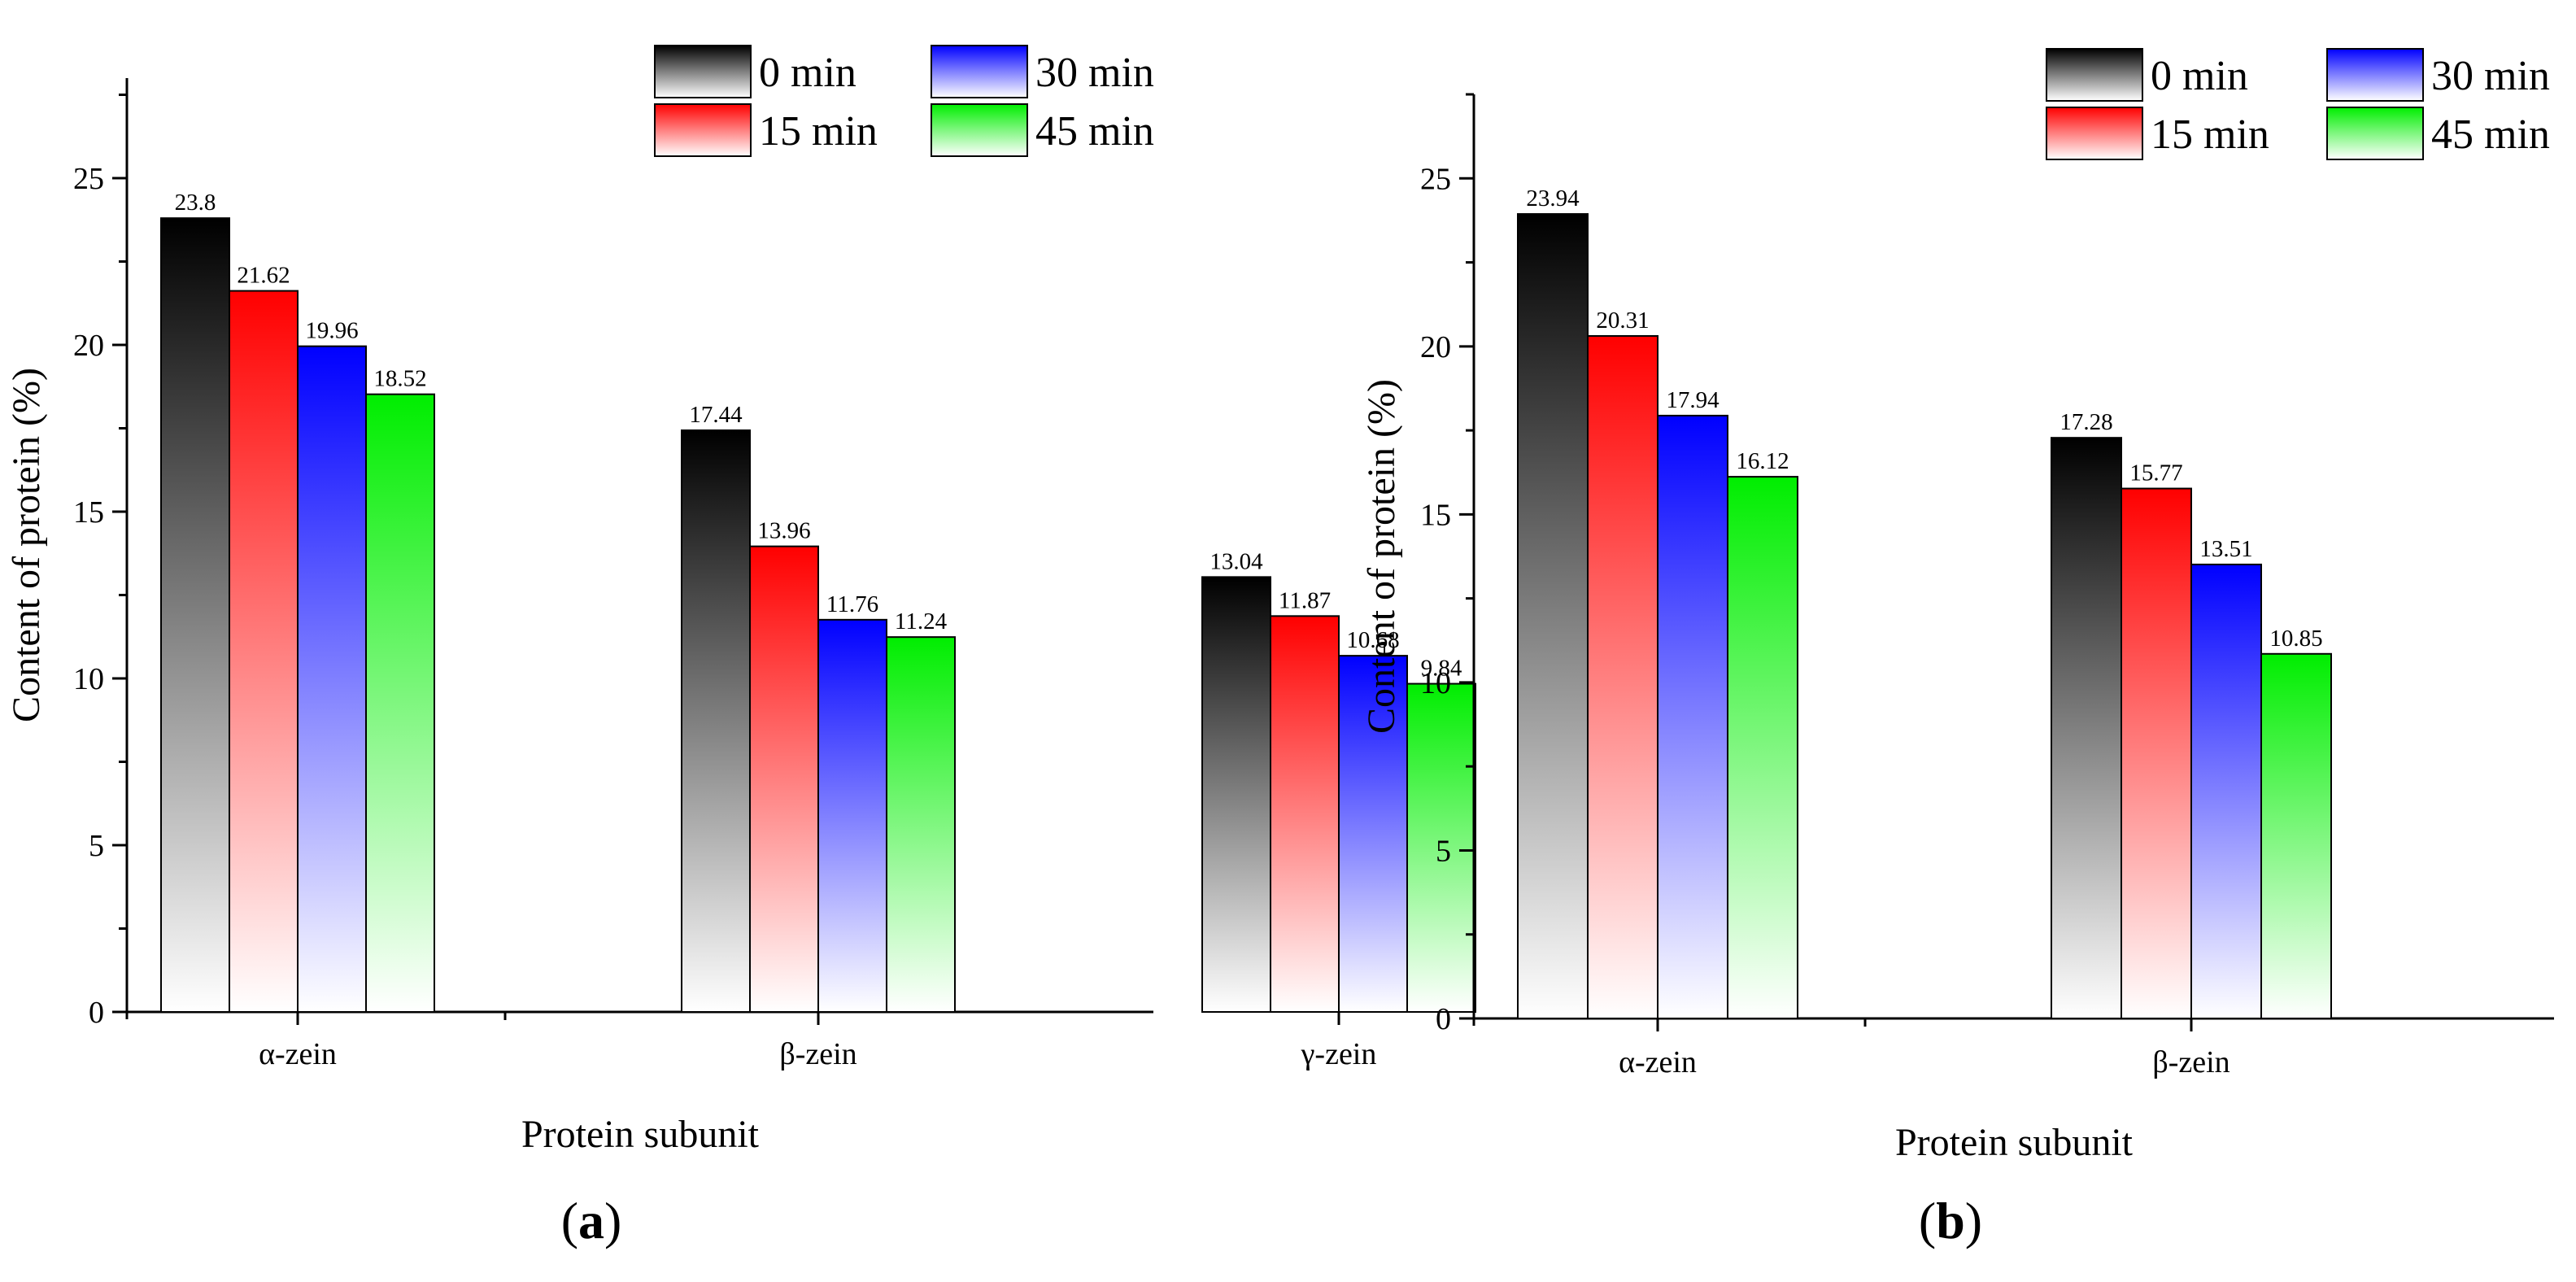 The width and height of the screenshot is (2576, 1282). I want to click on data-label: 15.77, so click(2155, 473).